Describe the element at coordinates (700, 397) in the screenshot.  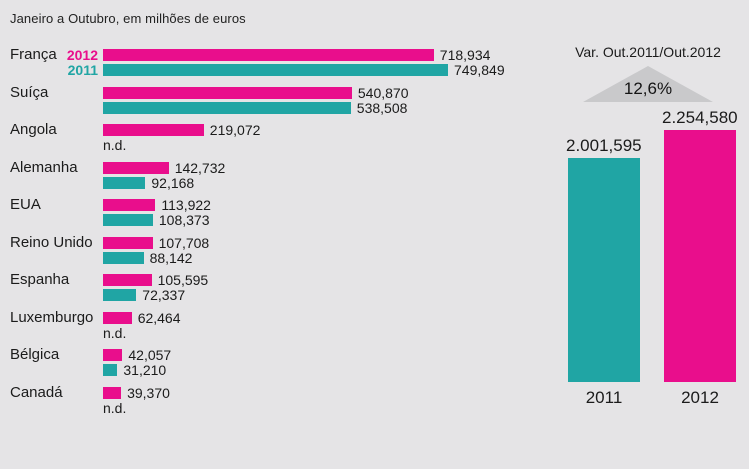
I see `axis-label-2012: 2012` at that location.